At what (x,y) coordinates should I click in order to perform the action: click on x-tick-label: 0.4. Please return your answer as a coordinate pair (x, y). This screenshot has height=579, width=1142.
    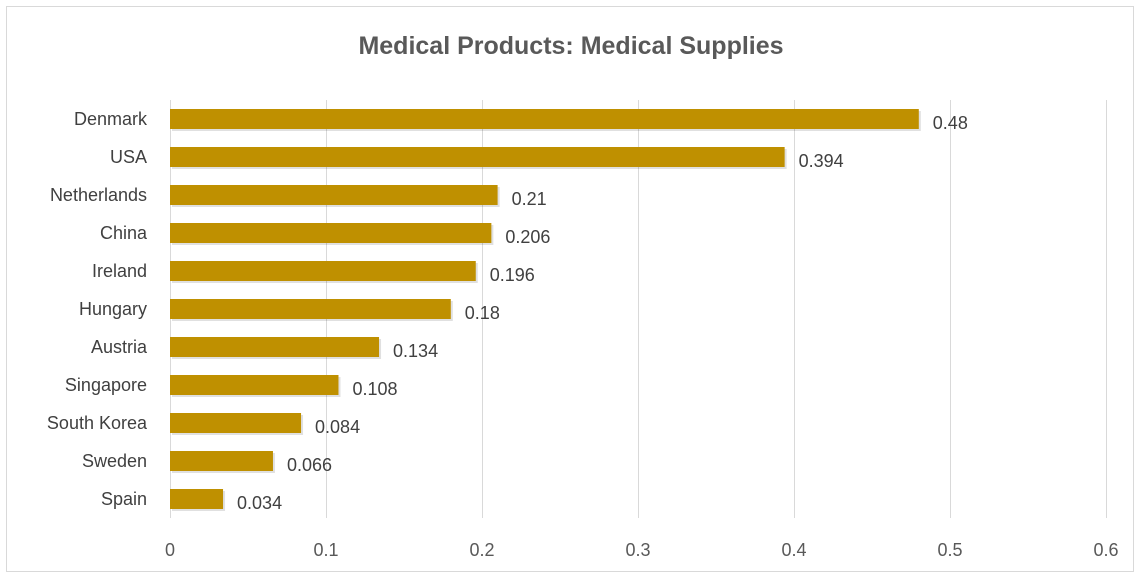
    Looking at the image, I should click on (793, 550).